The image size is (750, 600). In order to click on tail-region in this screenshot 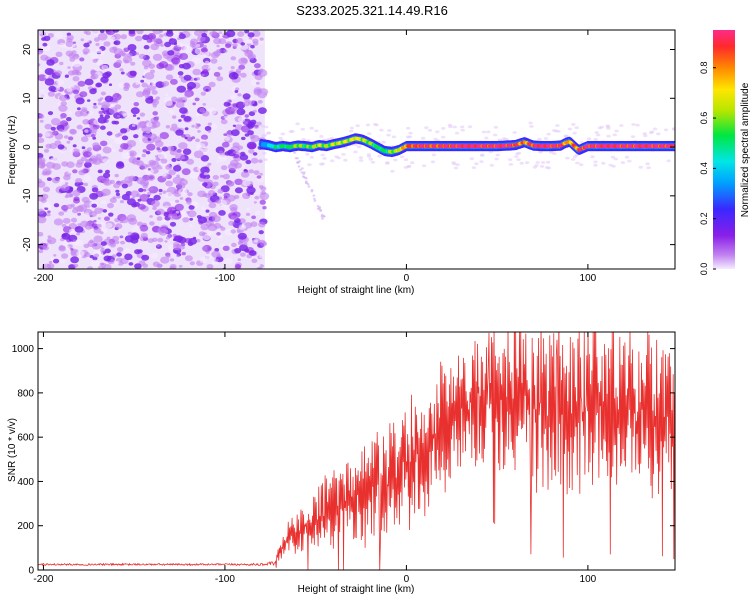, I will do `click(309, 185)`.